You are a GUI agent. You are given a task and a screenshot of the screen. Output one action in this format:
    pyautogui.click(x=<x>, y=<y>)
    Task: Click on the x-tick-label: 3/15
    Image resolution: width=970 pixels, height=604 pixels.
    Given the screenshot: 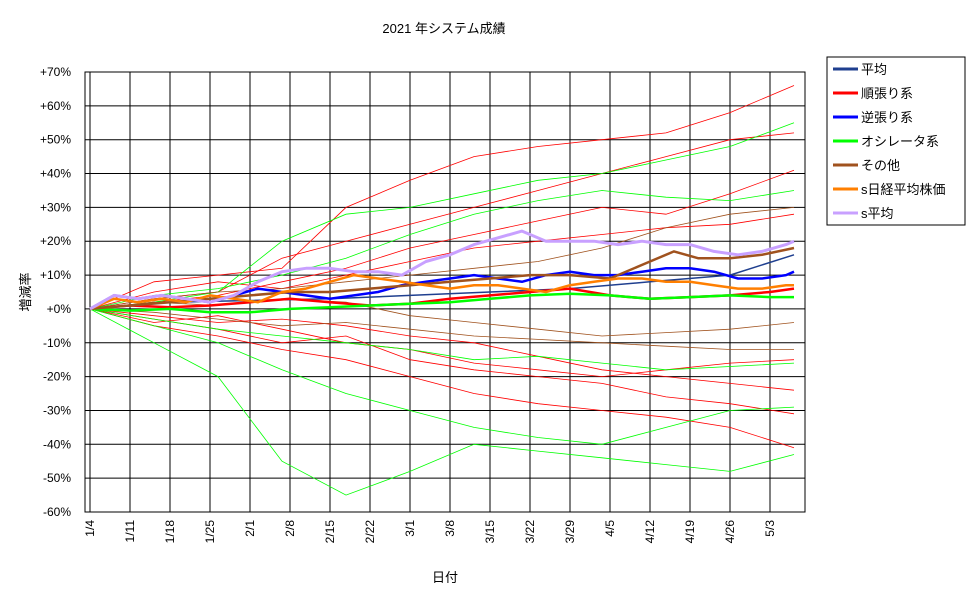 What is the action you would take?
    pyautogui.click(x=490, y=532)
    